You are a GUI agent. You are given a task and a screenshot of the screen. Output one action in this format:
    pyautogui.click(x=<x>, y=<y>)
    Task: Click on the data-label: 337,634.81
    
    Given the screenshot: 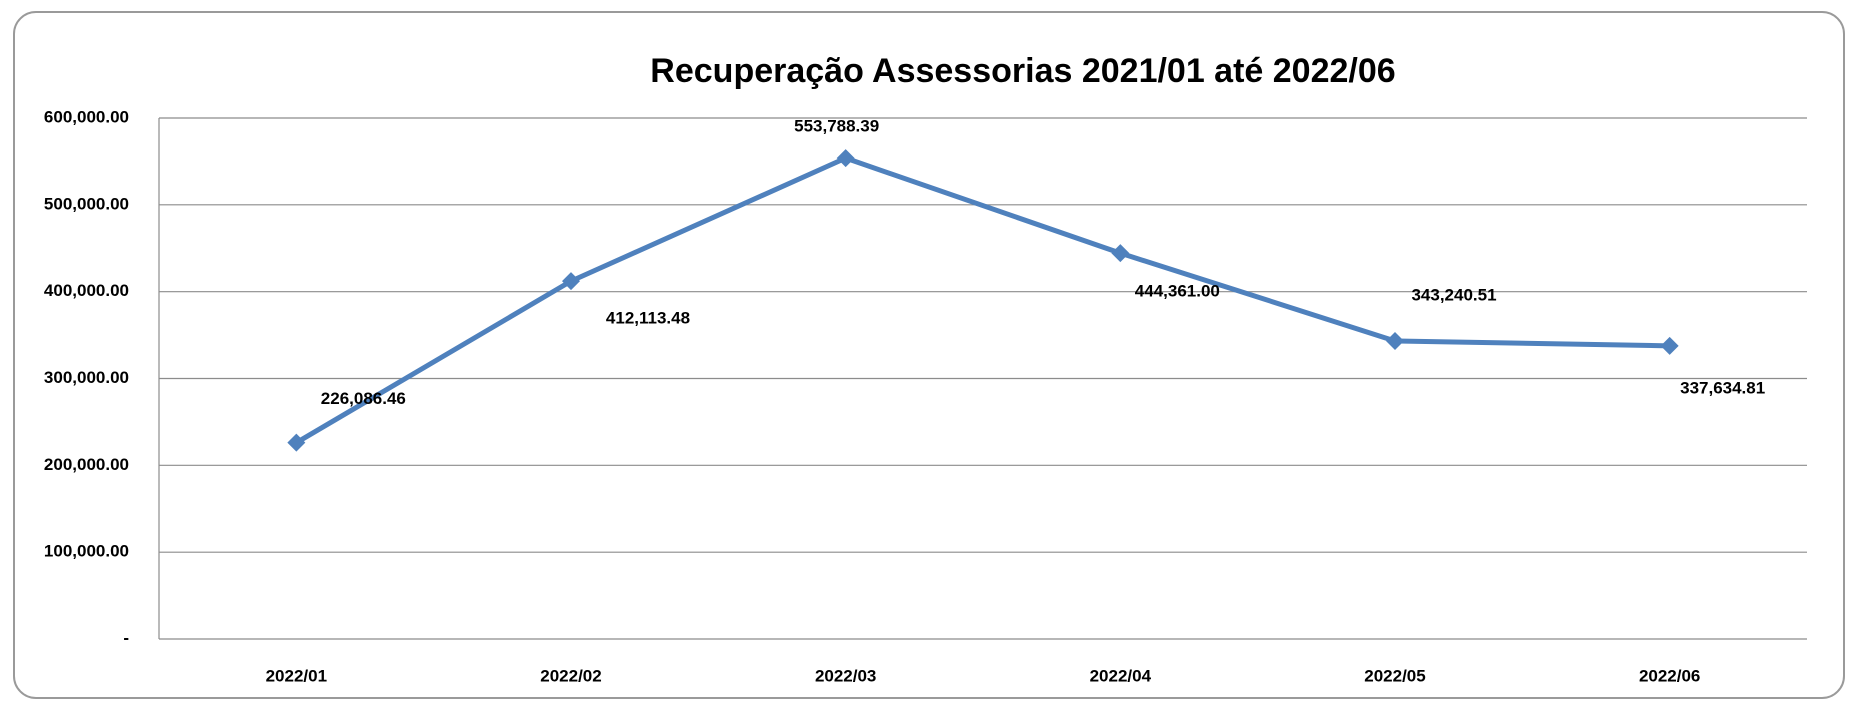 What is the action you would take?
    pyautogui.click(x=1722, y=387)
    